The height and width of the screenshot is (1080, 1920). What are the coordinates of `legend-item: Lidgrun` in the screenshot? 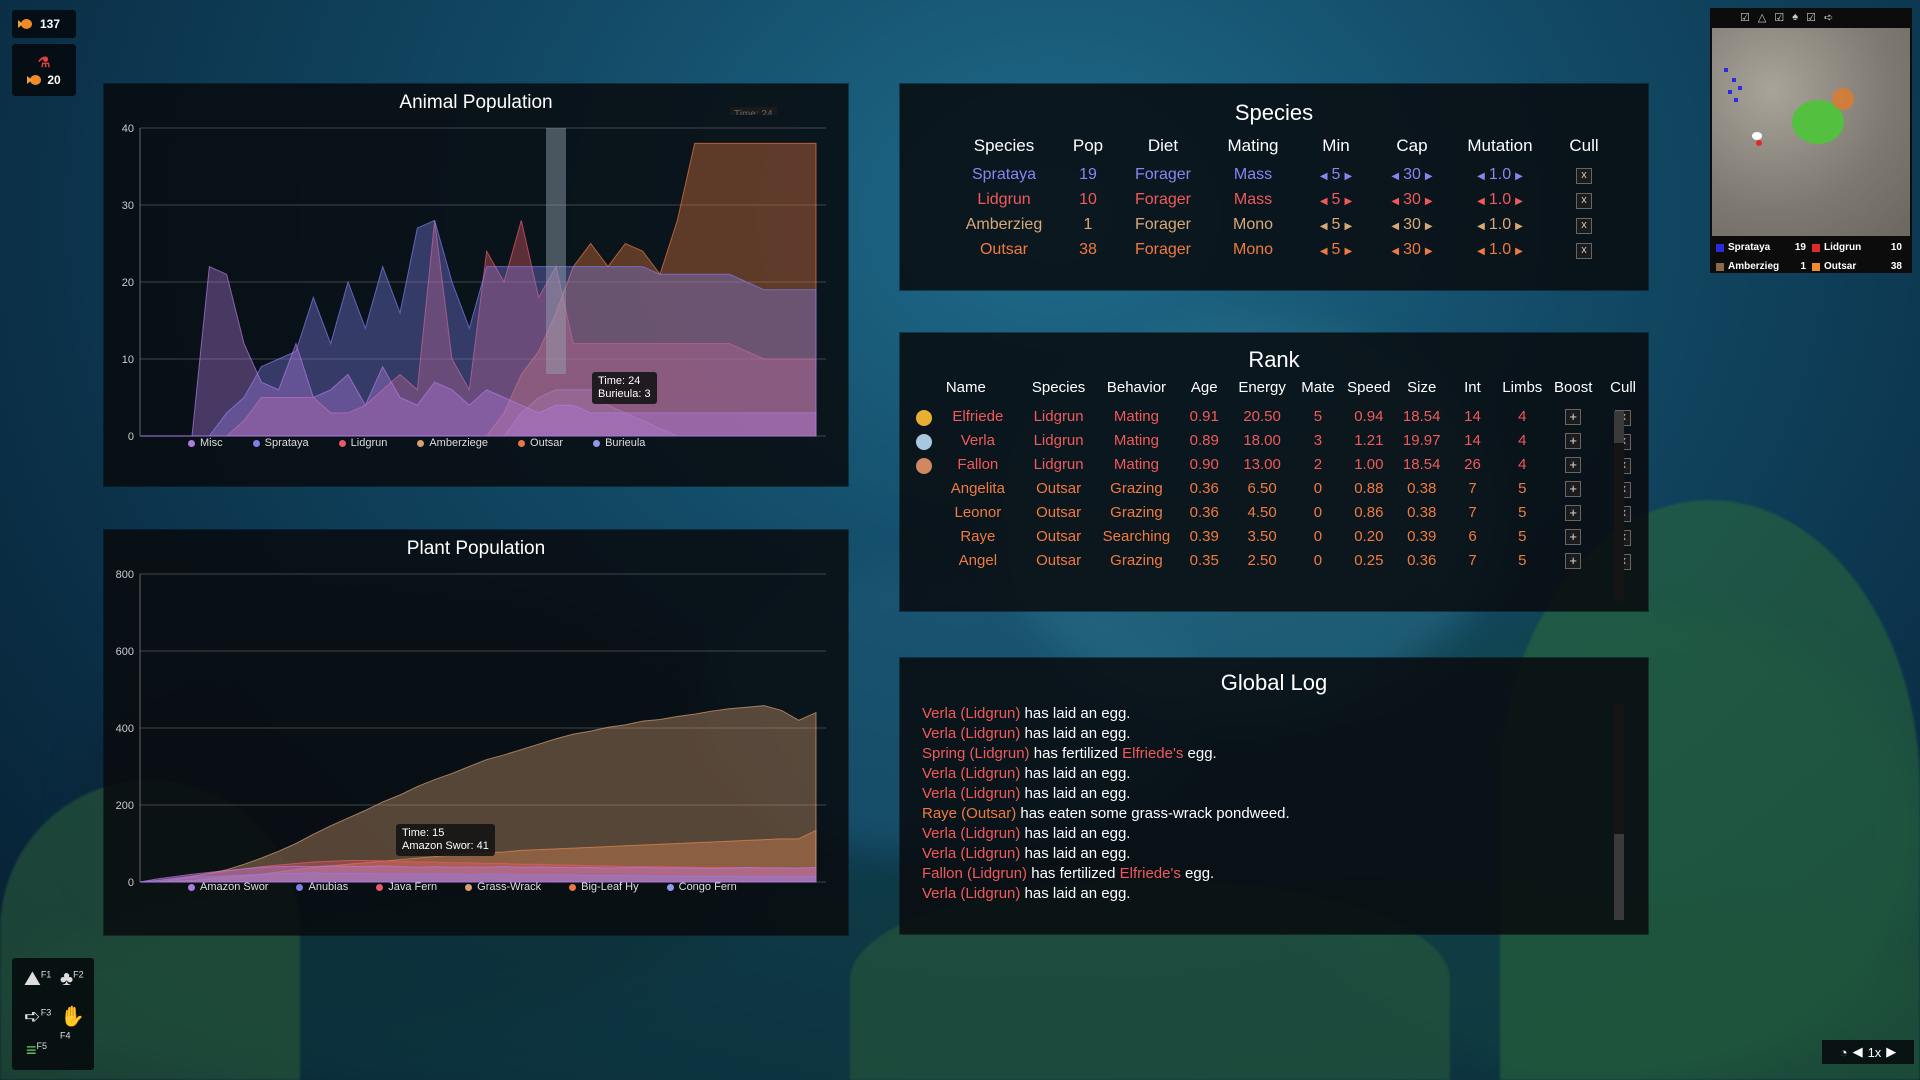 It's located at (362, 443).